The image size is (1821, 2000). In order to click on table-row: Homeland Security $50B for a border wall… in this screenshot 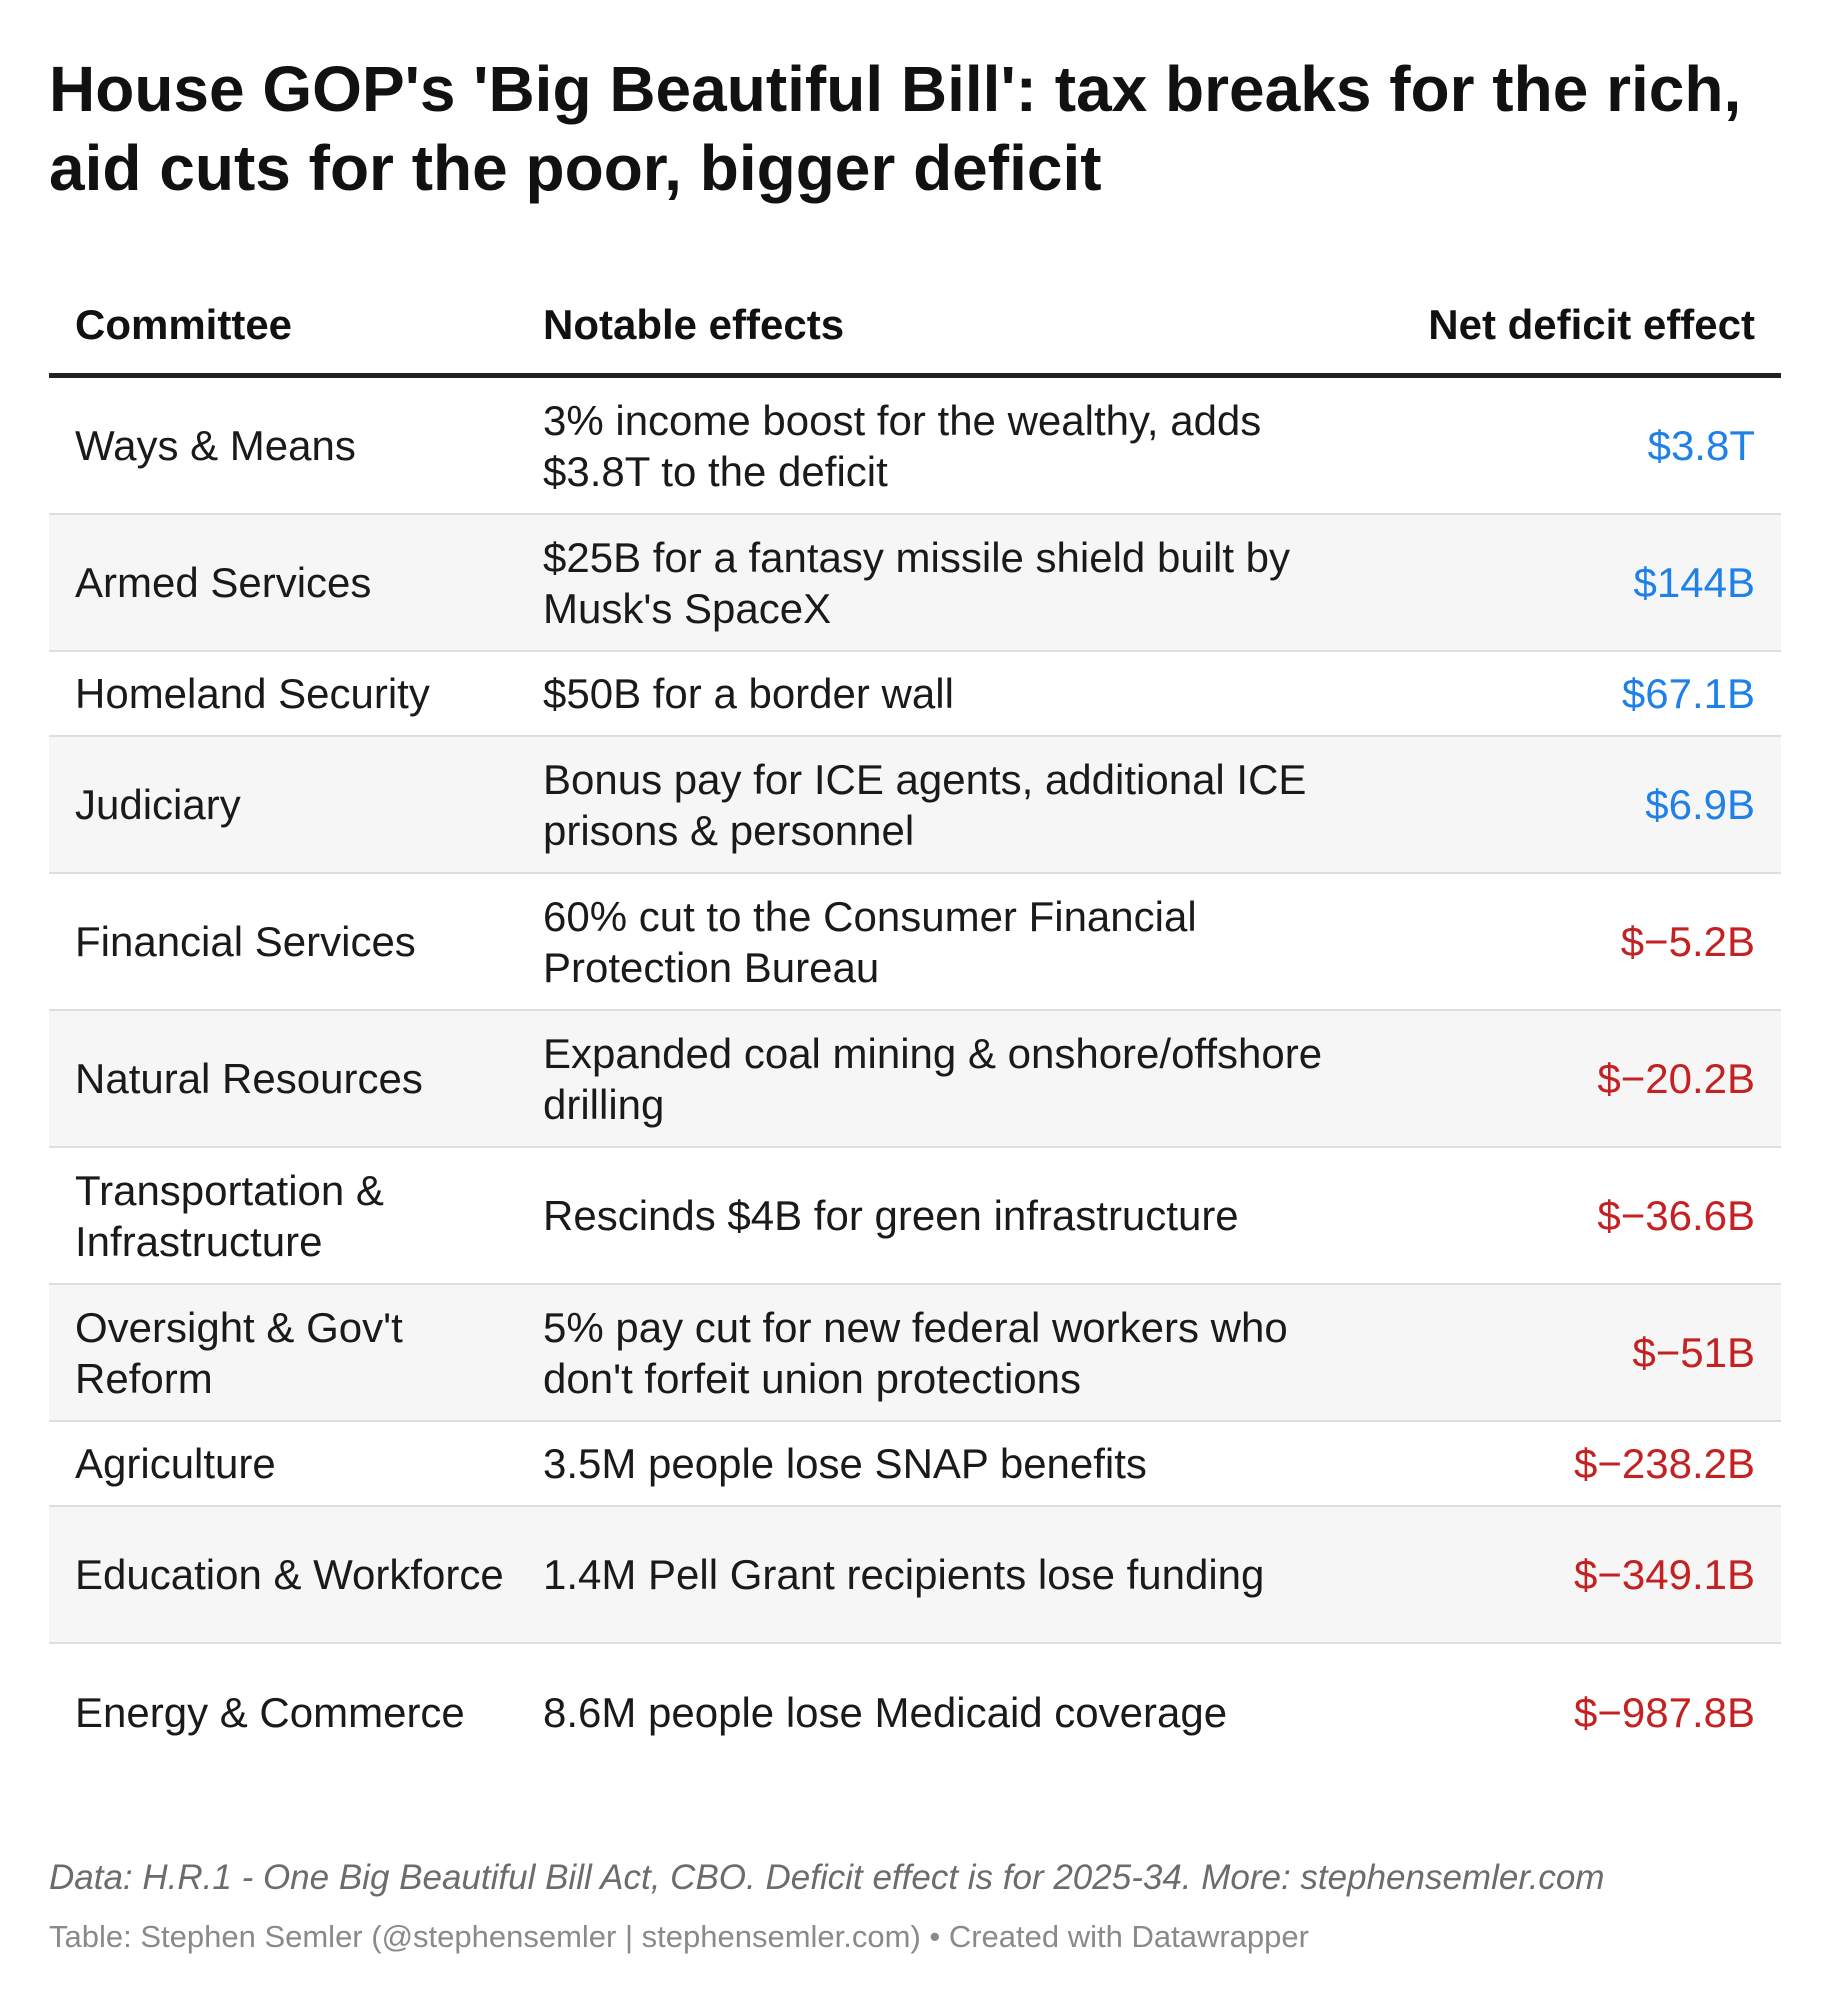, I will do `click(915, 694)`.